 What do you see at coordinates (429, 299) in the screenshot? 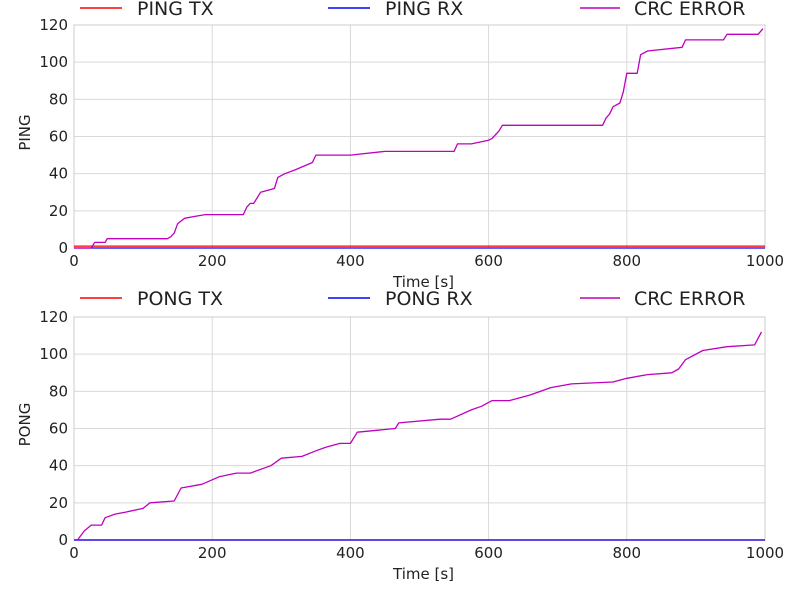
I see `legend-label: PONG RX` at bounding box center [429, 299].